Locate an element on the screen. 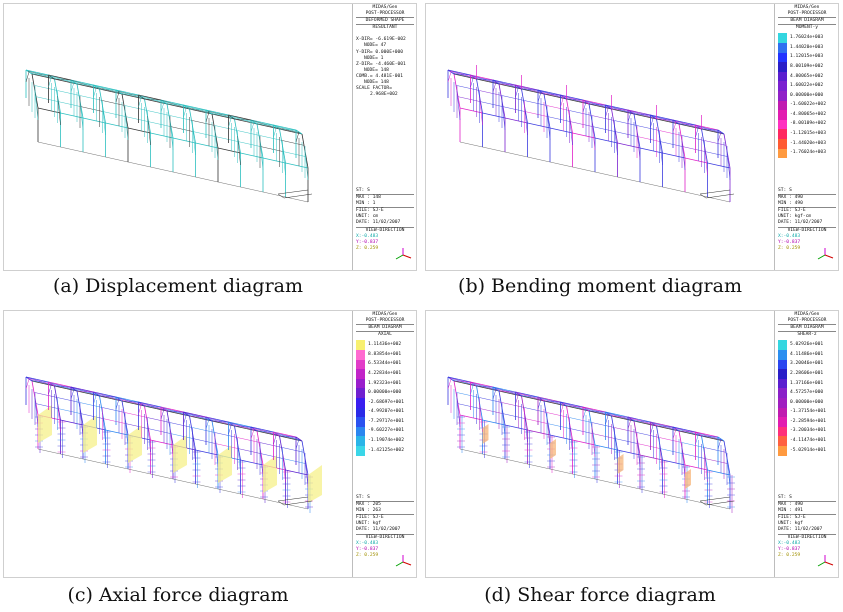 Image resolution: width=843 pixels, height=612 pixels. info-st: ST: S is located at coordinates (385, 192).